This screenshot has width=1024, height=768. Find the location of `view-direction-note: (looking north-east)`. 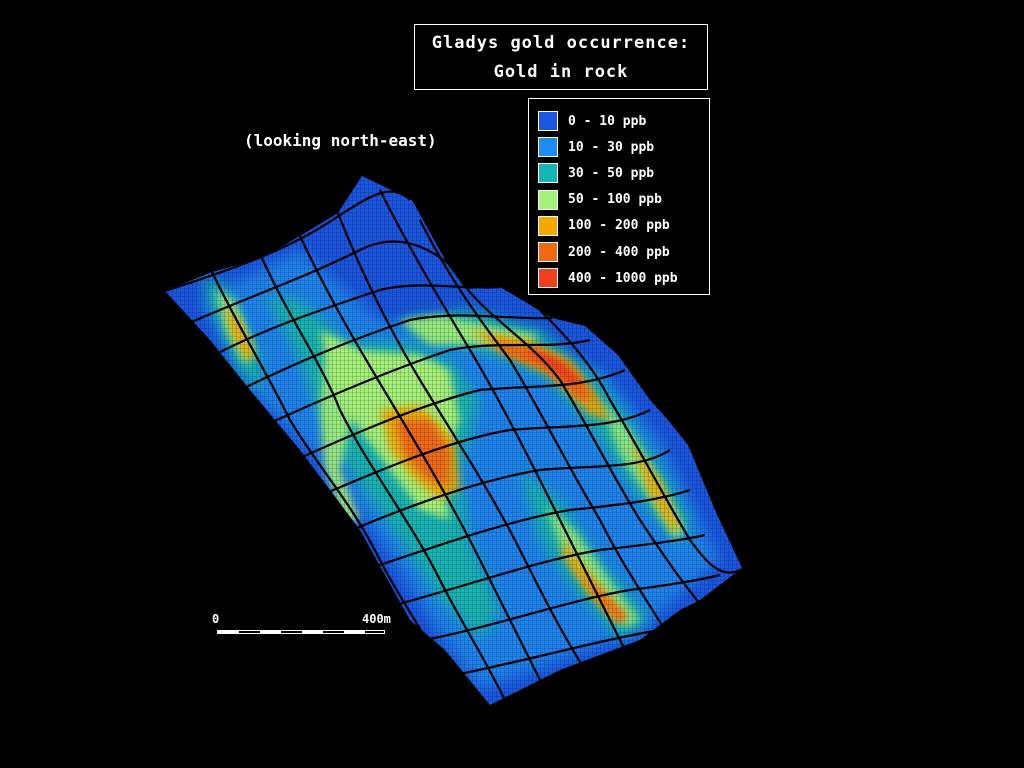

view-direction-note: (looking north-east) is located at coordinates (340, 140).